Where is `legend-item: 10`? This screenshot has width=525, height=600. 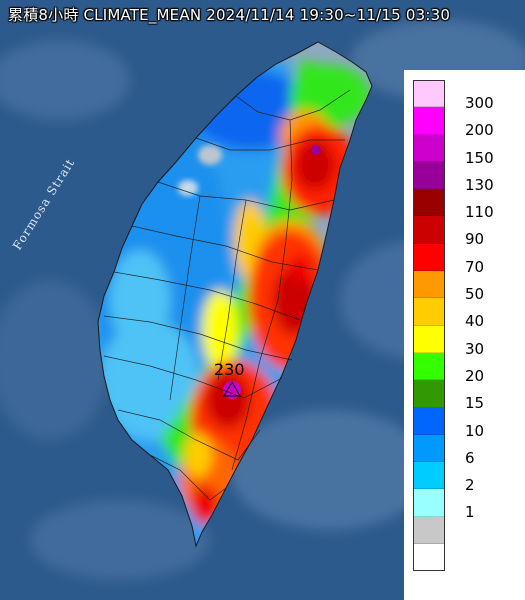 legend-item: 10 is located at coordinates (466, 423).